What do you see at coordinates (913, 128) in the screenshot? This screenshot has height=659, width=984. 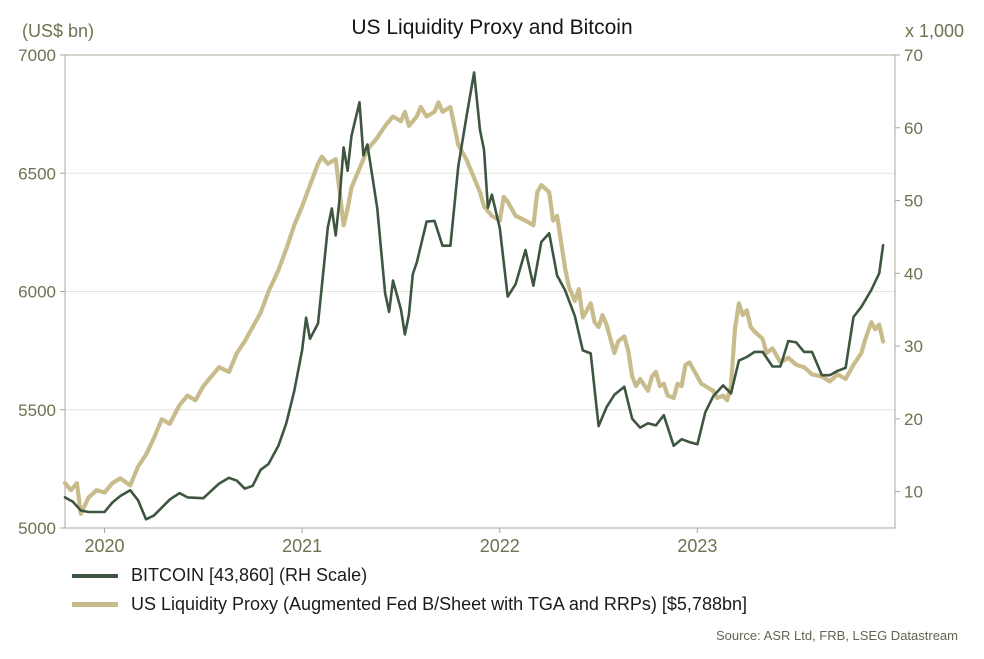 I see `y-right-tick-label: 60` at bounding box center [913, 128].